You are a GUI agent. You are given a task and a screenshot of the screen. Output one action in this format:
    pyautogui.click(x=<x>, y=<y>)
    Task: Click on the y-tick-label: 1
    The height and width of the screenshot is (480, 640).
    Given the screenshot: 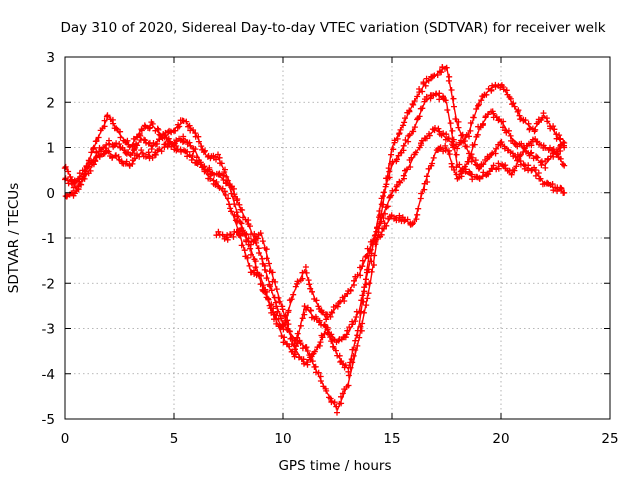 What is the action you would take?
    pyautogui.click(x=50, y=149)
    